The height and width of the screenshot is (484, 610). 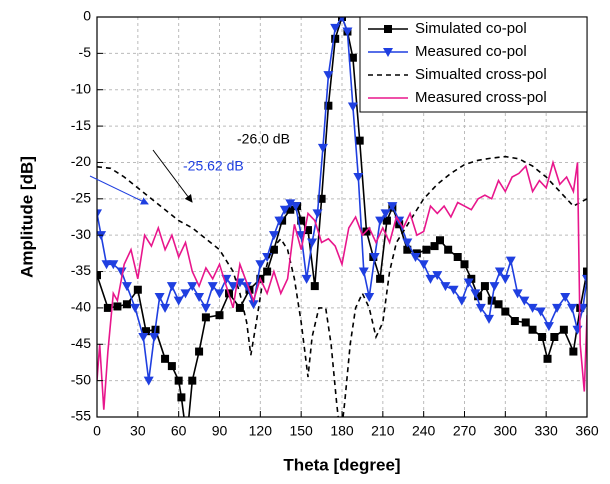 What do you see at coordinates (341, 464) in the screenshot?
I see `x-axis-label: Theta [degree]` at bounding box center [341, 464].